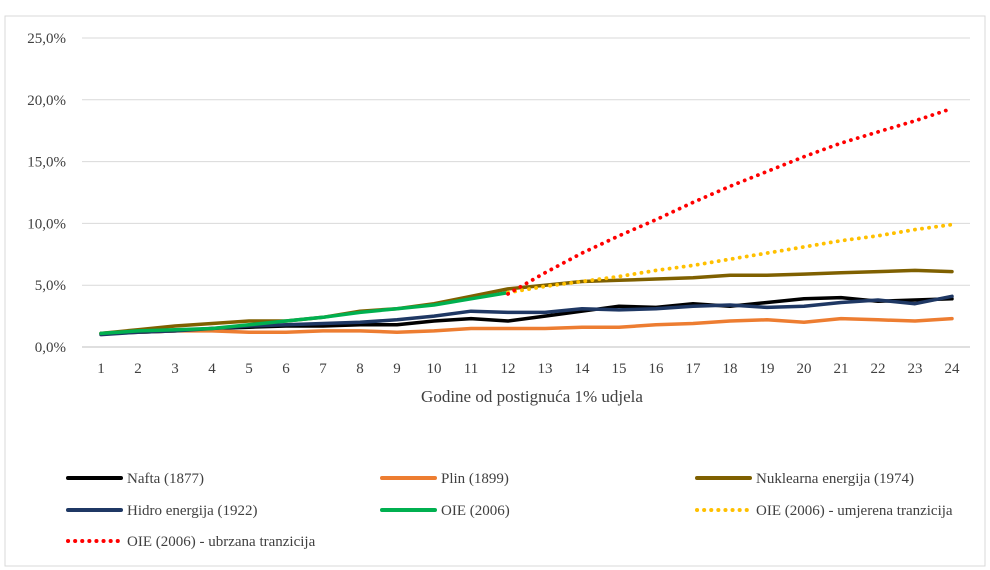 This screenshot has height=570, width=990. Describe the element at coordinates (508, 369) in the screenshot. I see `x-tick-label: 12` at that location.